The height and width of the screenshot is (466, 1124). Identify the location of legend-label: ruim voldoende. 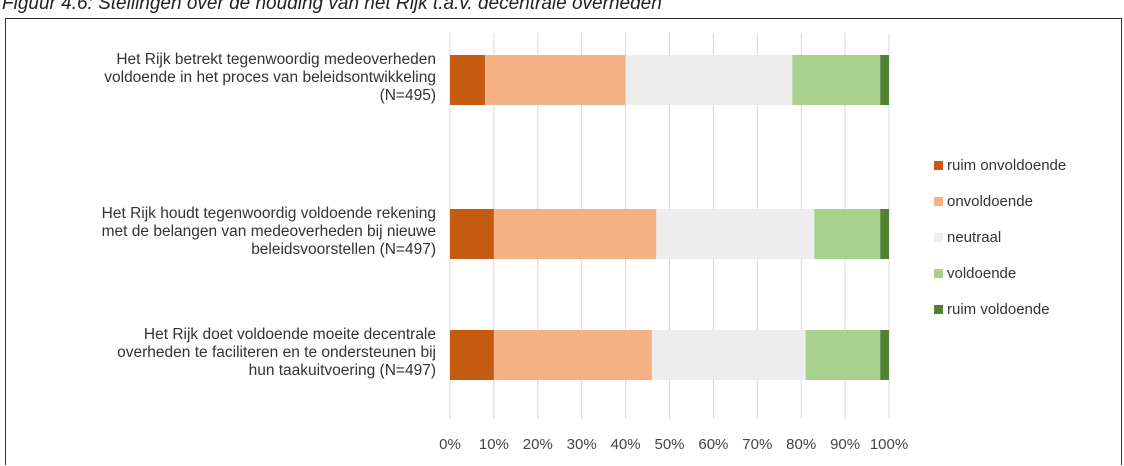
(998, 309).